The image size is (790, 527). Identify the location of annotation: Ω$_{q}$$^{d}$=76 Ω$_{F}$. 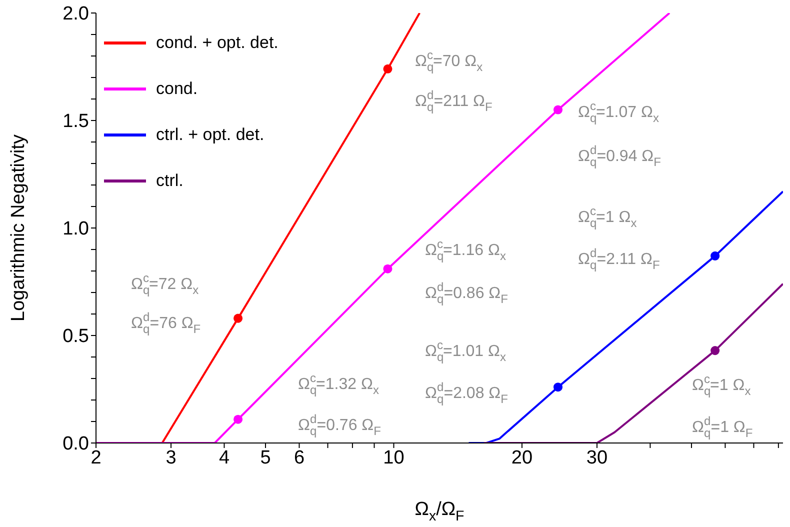
(166, 323).